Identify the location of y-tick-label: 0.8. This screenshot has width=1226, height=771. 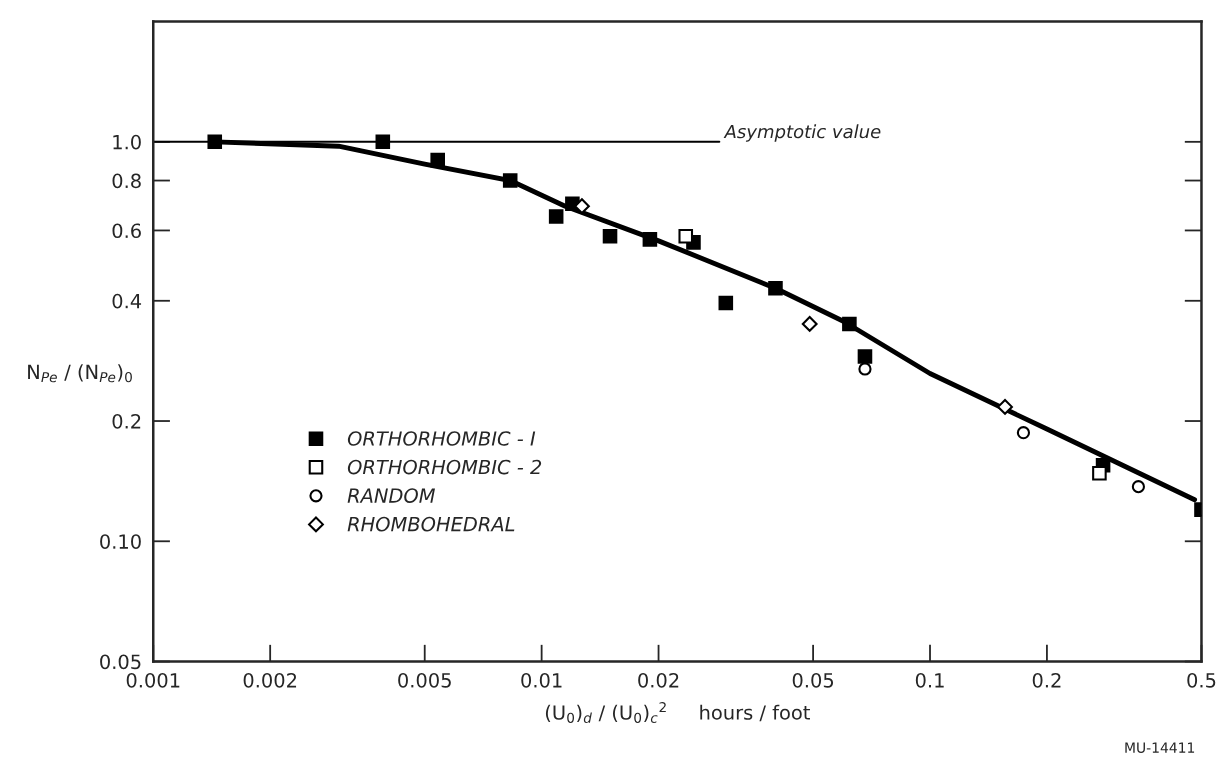
(126, 181).